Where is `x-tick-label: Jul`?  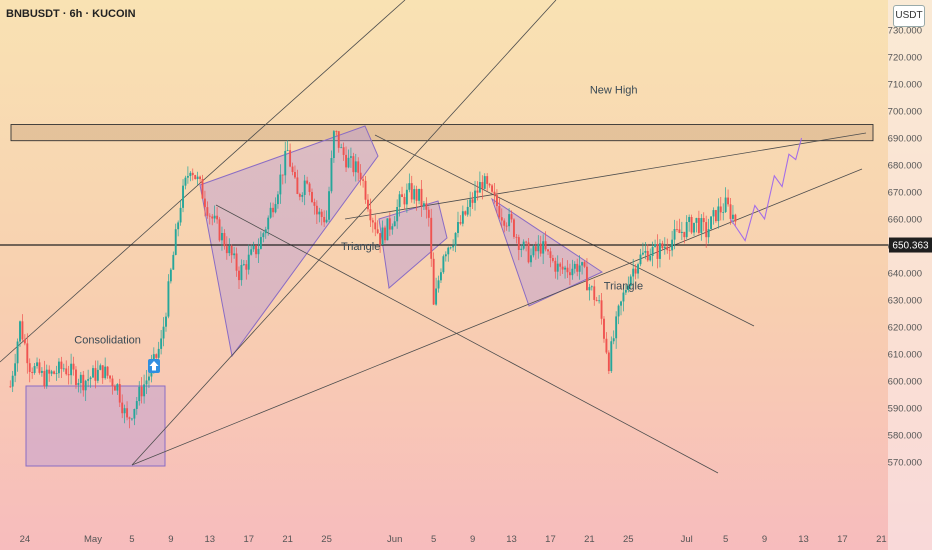 x-tick-label: Jul is located at coordinates (687, 539).